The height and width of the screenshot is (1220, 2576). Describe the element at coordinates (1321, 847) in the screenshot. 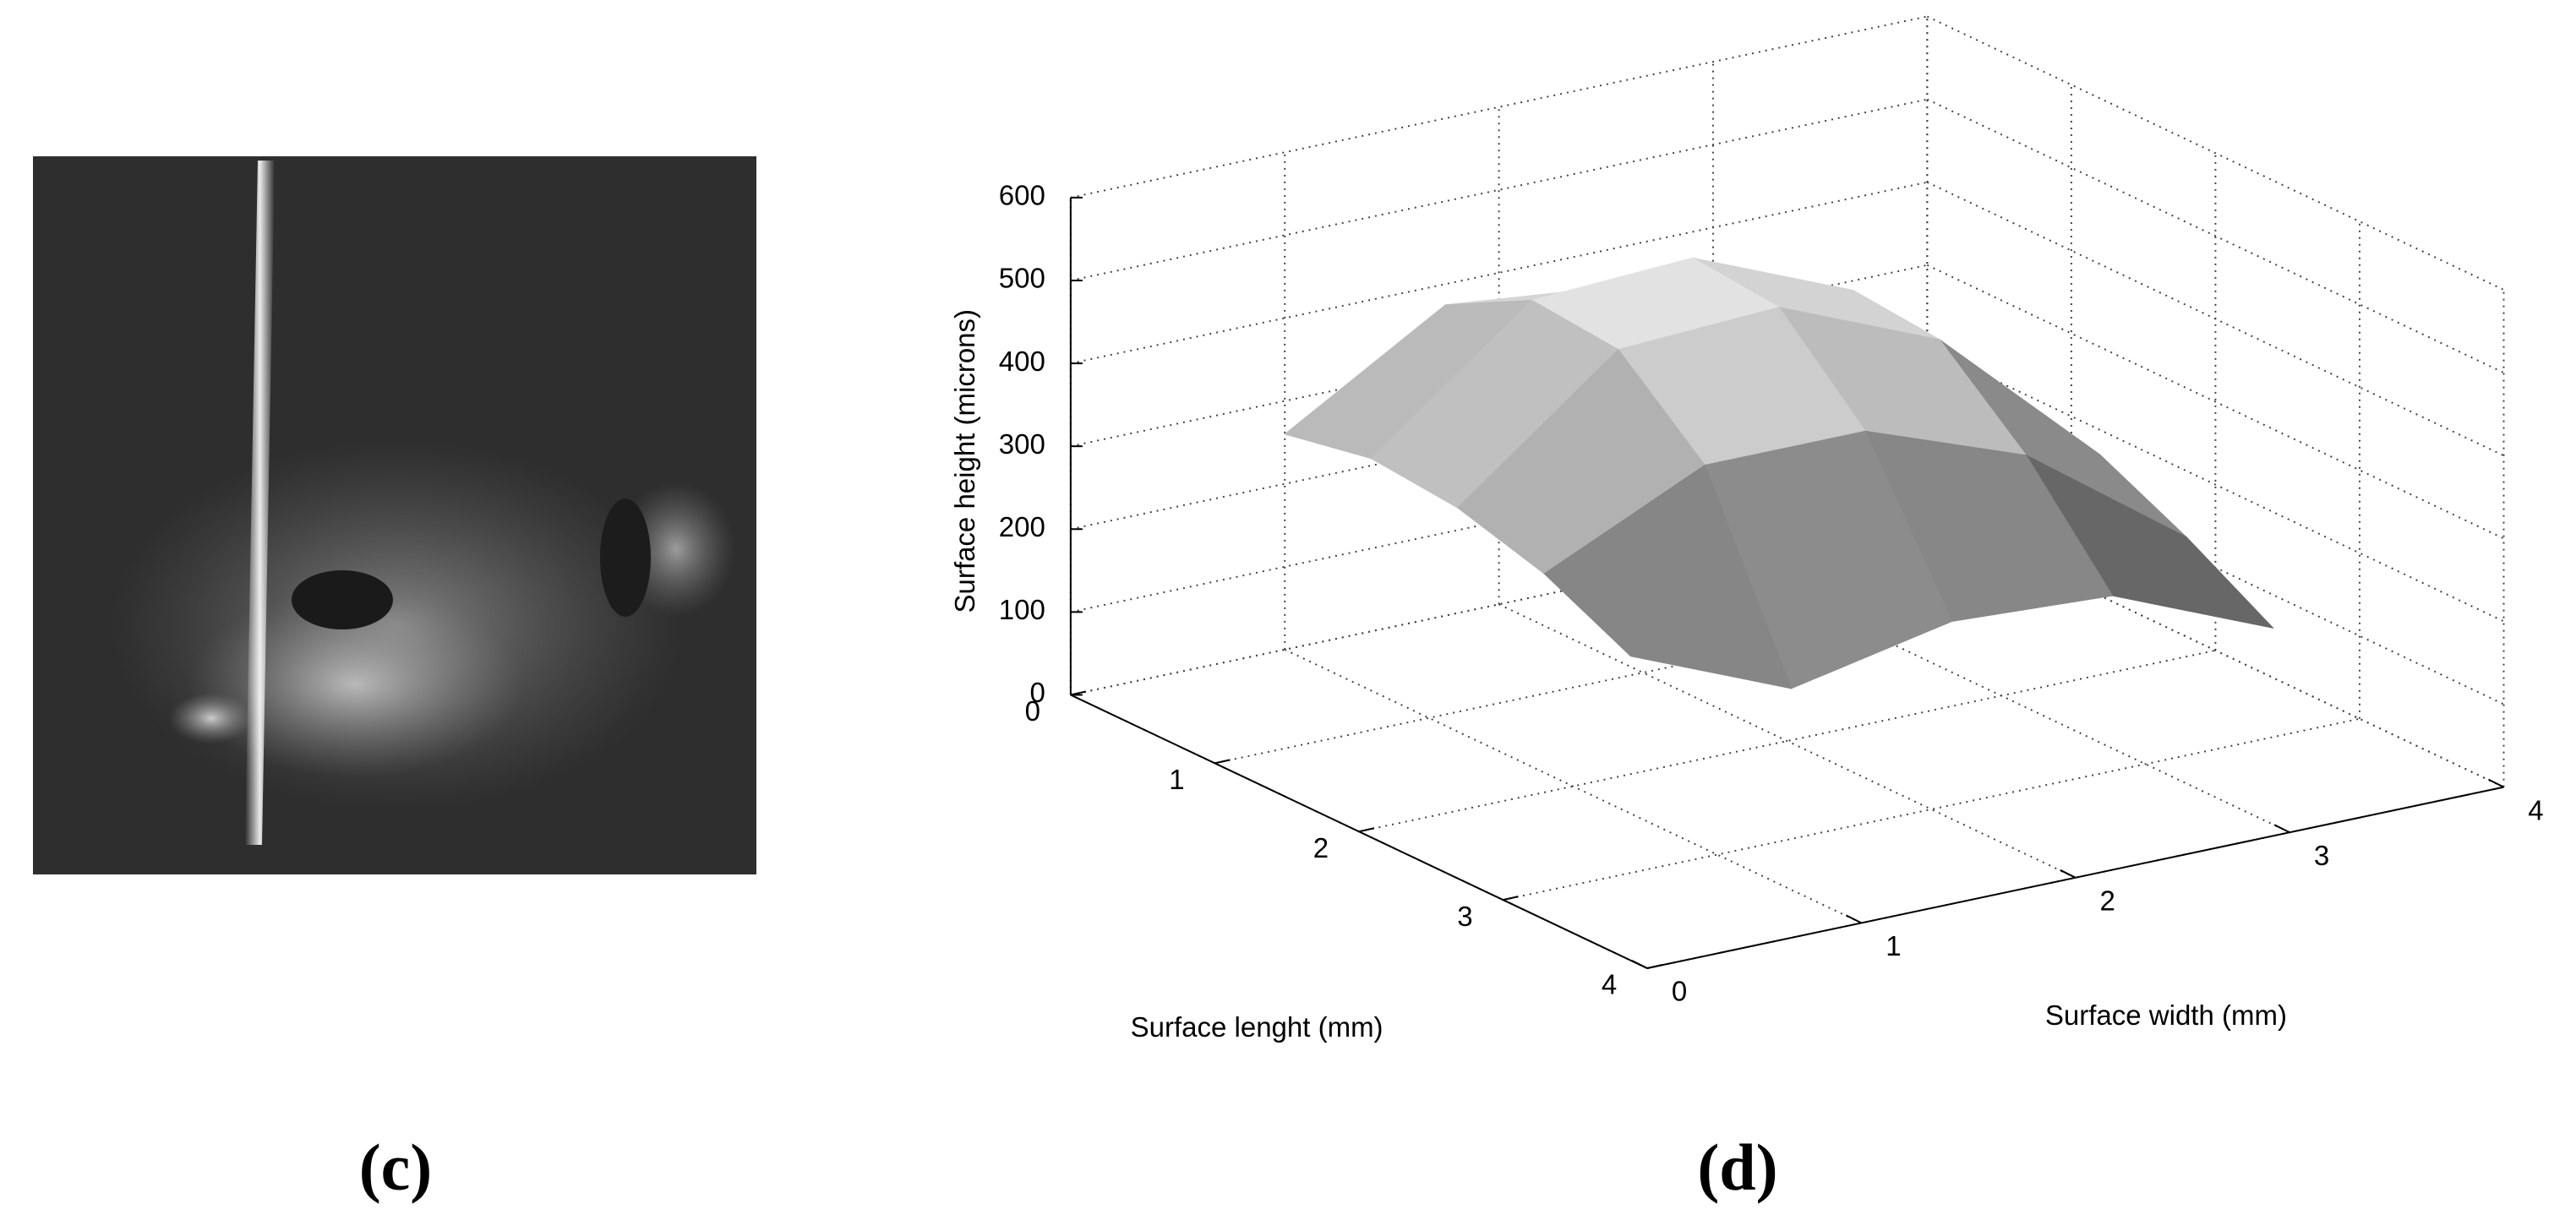

I see `x-tick-label: 2` at that location.